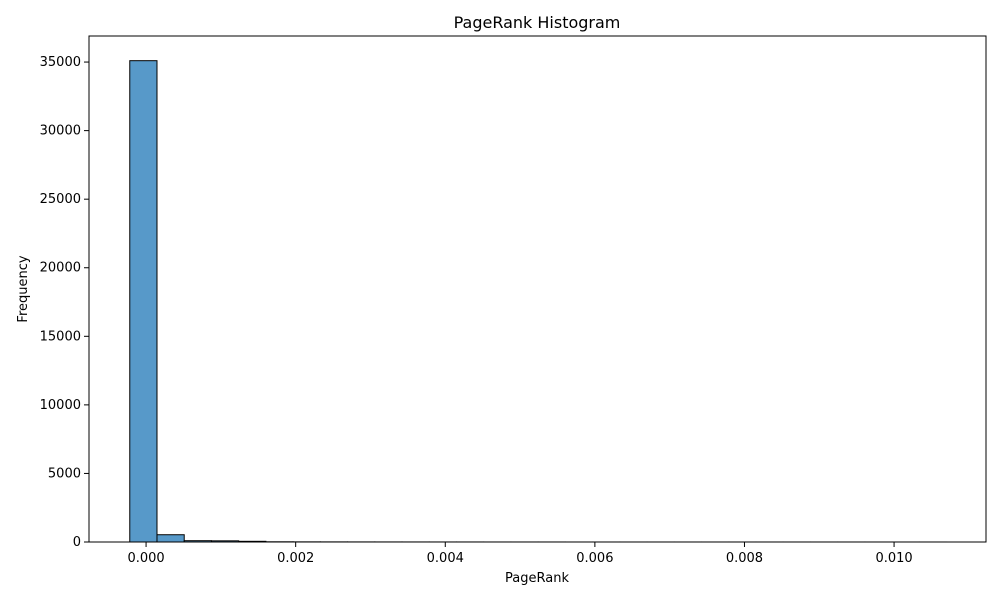 Image resolution: width=1000 pixels, height=600 pixels. Describe the element at coordinates (145, 558) in the screenshot. I see `x-tick-label: 0.000` at that location.